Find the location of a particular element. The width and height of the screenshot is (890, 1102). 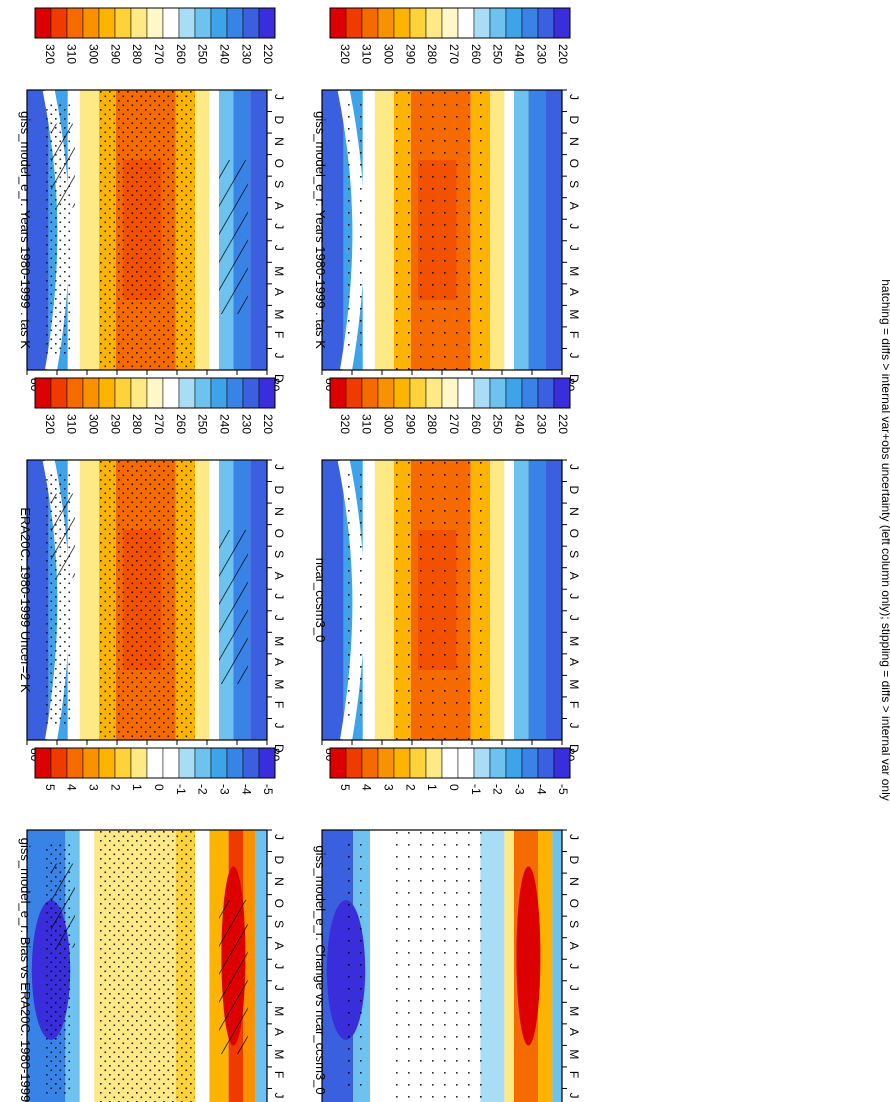

colorbar-tick-label: -4 is located at coordinates (246, 789).